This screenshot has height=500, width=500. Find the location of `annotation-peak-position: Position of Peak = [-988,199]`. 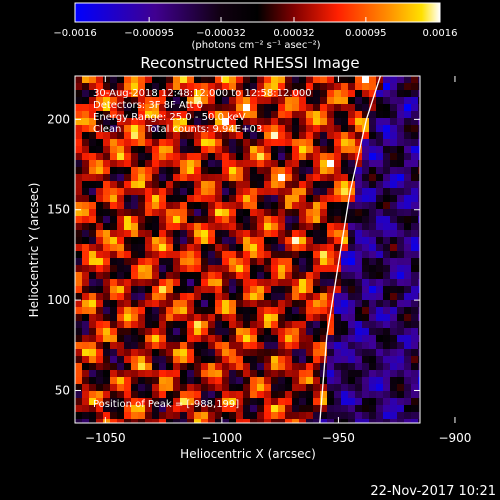

annotation-peak-position: Position of Peak = [-988,199] is located at coordinates (166, 404).